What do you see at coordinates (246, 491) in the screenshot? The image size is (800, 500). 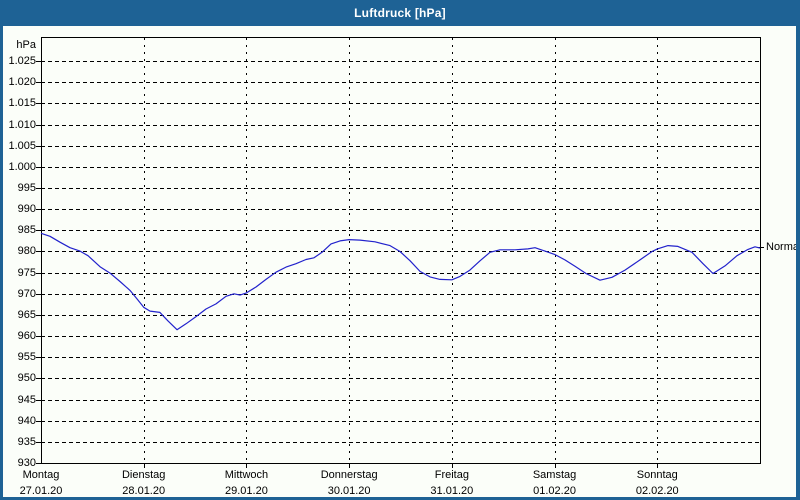 I see `date-label-29.01.20: 29.01.20` at bounding box center [246, 491].